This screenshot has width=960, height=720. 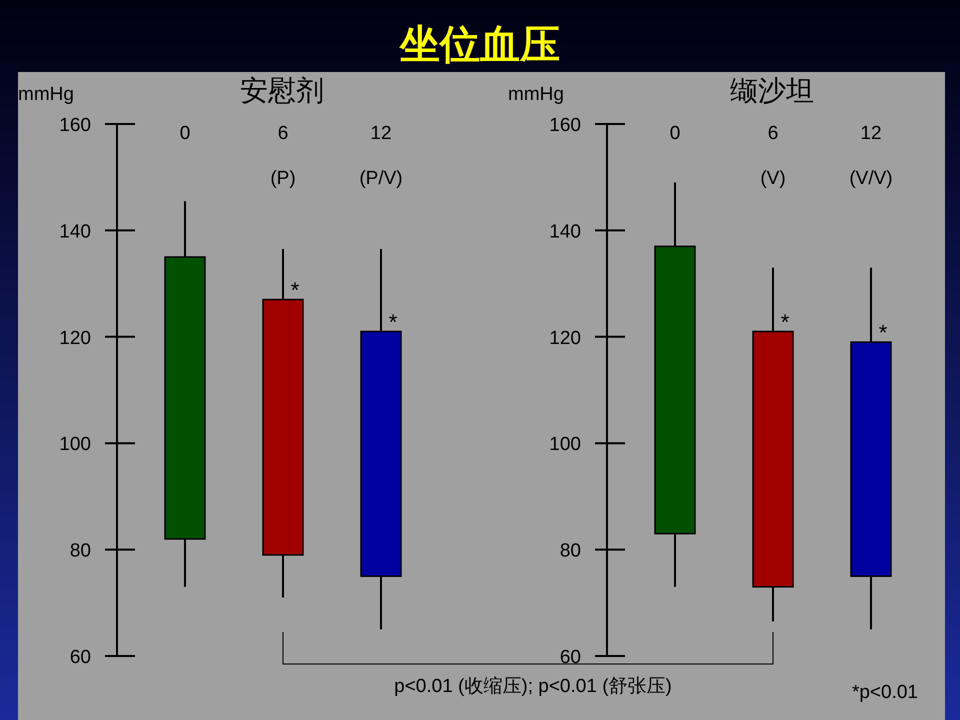 I want to click on category-label: 6 (V), so click(x=773, y=156).